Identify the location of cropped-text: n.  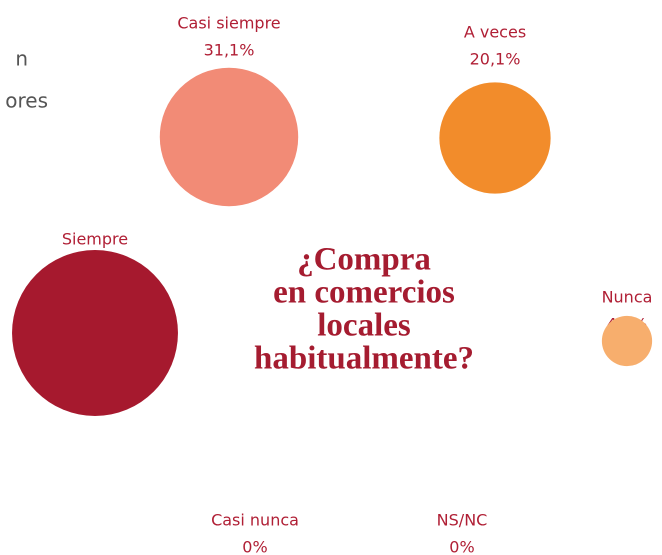
(21, 59).